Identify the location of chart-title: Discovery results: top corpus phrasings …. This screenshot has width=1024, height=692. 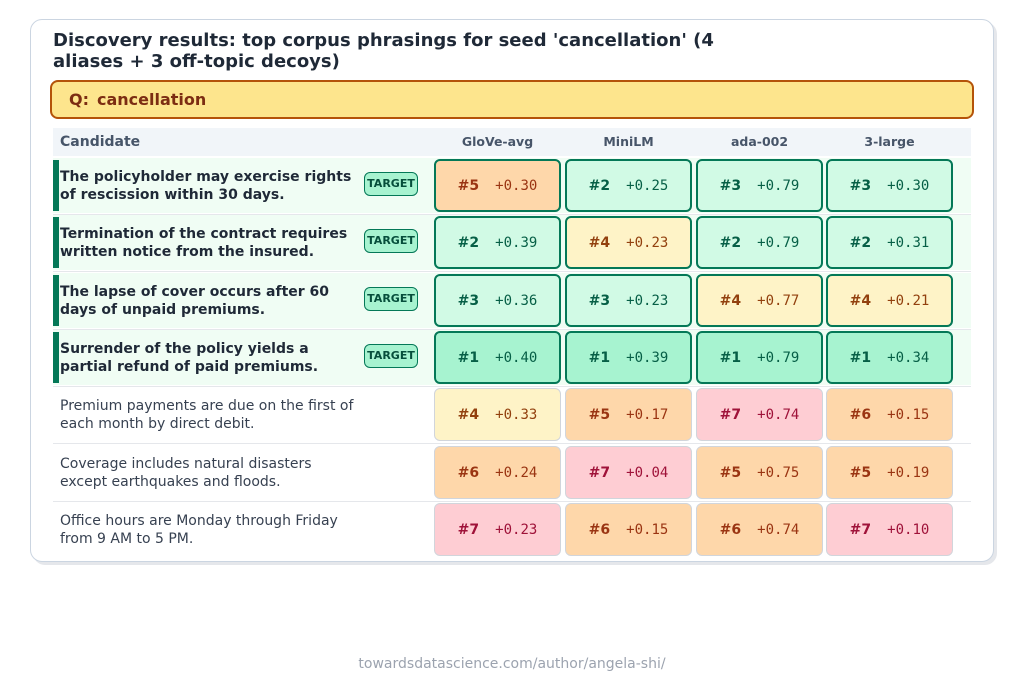
(383, 51).